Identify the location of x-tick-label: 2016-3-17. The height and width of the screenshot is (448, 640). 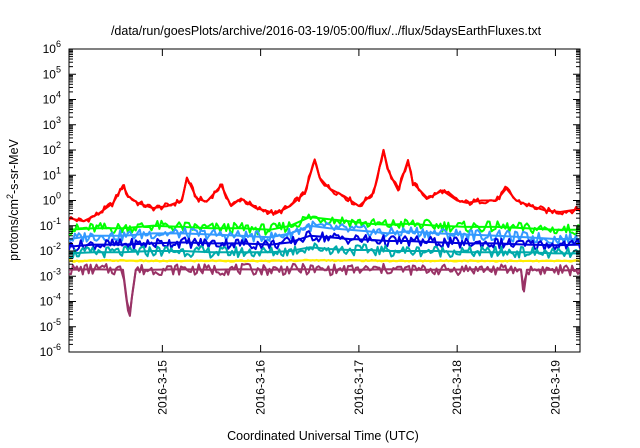
(359, 387).